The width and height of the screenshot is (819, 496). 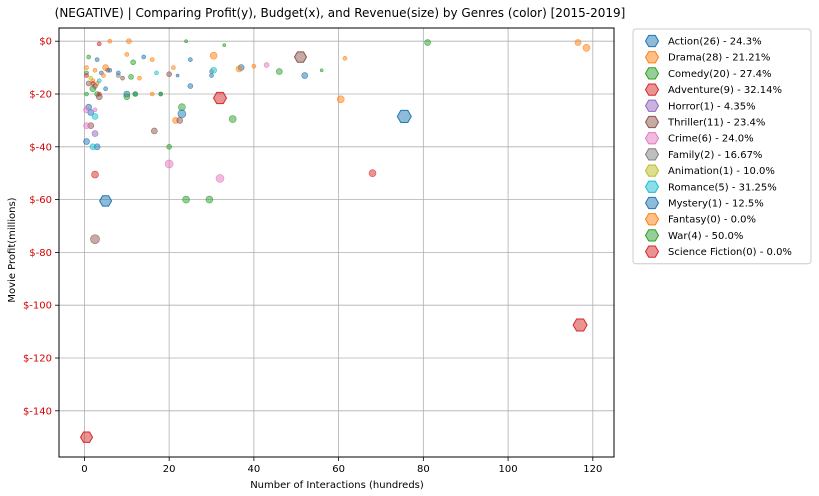 I want to click on legend-entry: Adventure(9) - 32.14%, so click(x=725, y=90).